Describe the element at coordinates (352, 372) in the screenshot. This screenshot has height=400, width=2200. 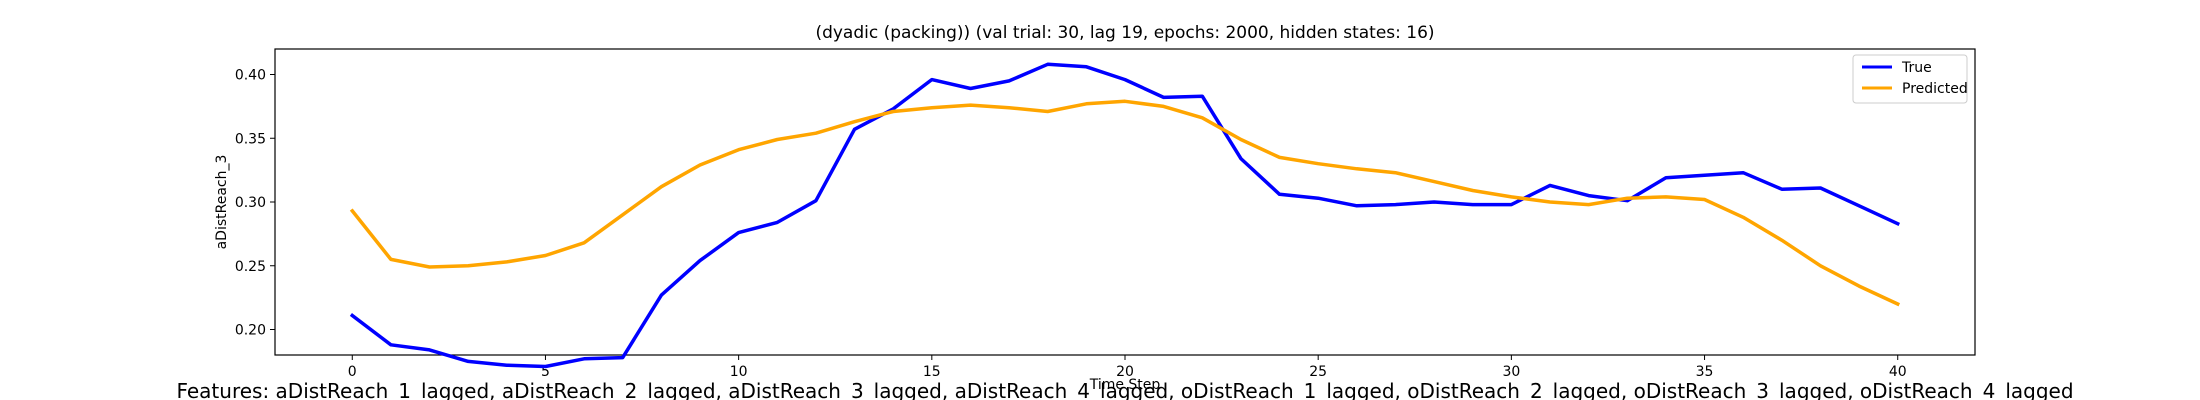
I see `x-tick-label: 0` at that location.